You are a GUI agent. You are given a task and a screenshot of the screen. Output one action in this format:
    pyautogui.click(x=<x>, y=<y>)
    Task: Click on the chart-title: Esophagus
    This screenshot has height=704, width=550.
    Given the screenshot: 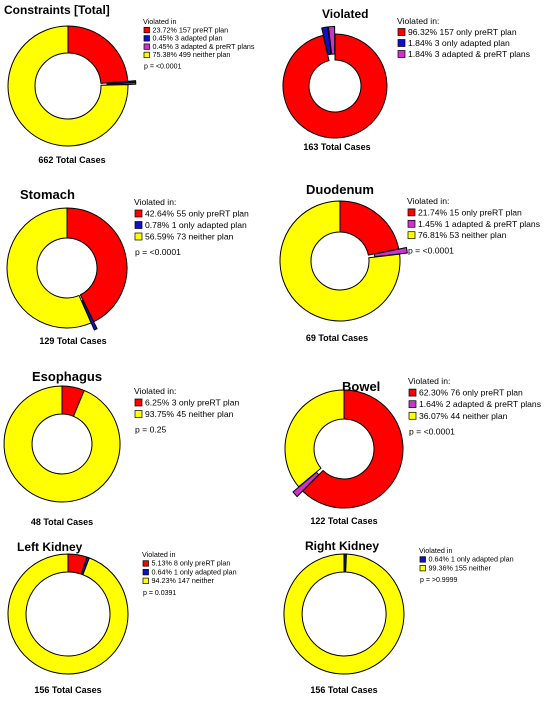 What is the action you would take?
    pyautogui.click(x=67, y=376)
    